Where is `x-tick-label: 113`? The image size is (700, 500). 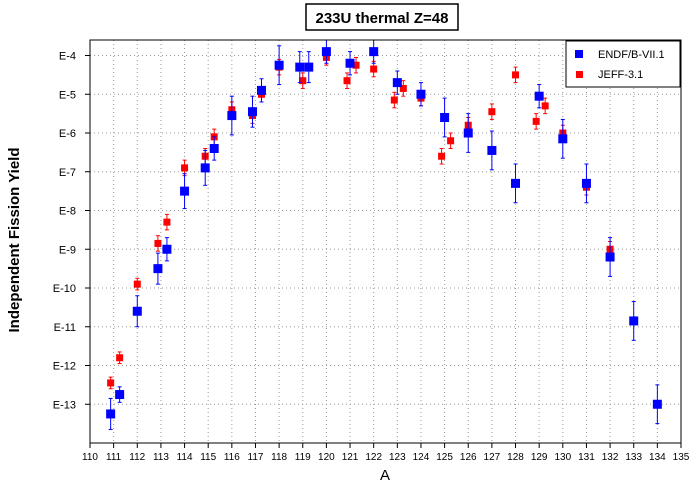 x-tick-label: 113 is located at coordinates (161, 457).